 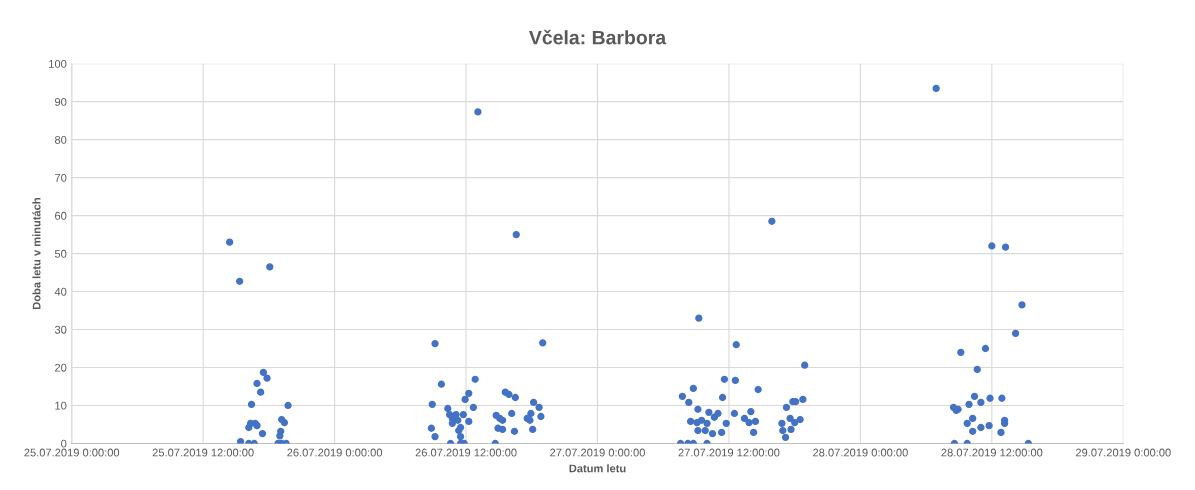 What do you see at coordinates (61, 215) in the screenshot?
I see `y-tick-label: 60` at bounding box center [61, 215].